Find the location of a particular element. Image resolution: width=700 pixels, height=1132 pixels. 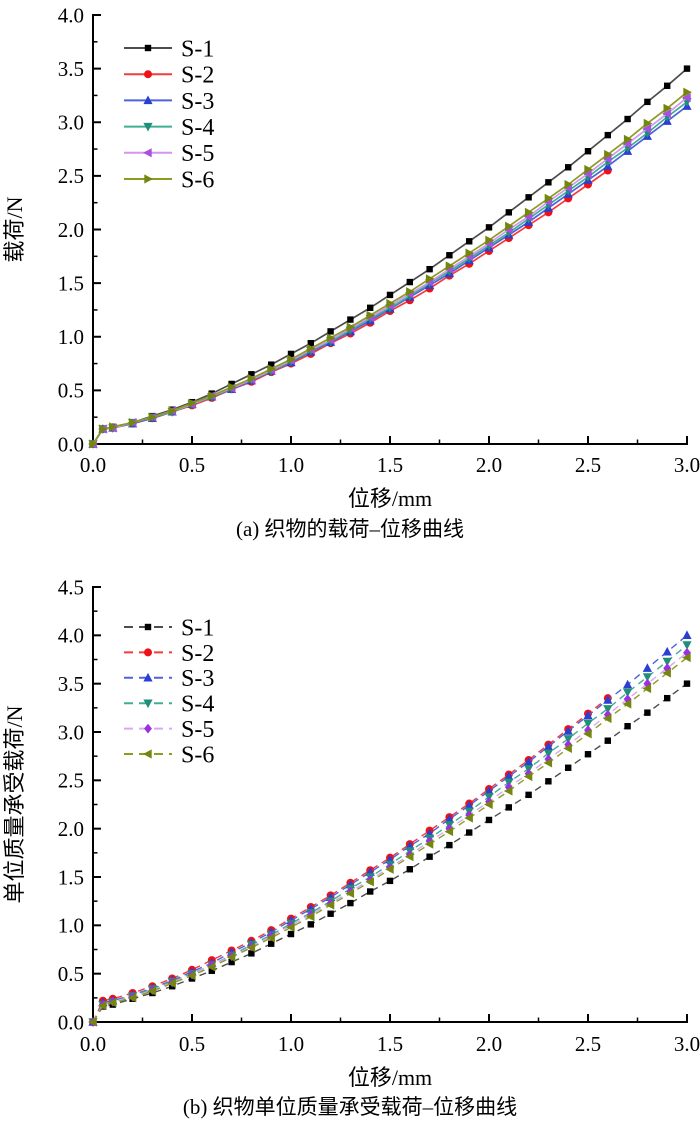

x-tick-label: 0.5 is located at coordinates (192, 465).